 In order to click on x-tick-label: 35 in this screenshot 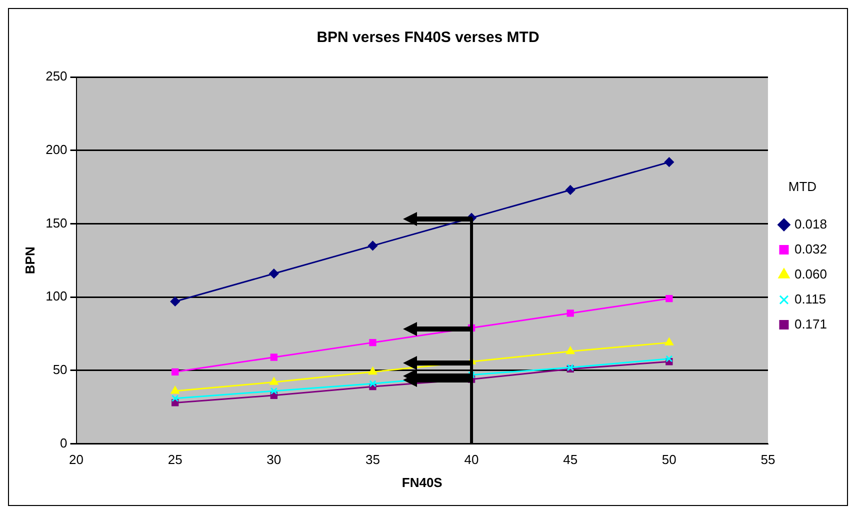, I will do `click(372, 460)`.